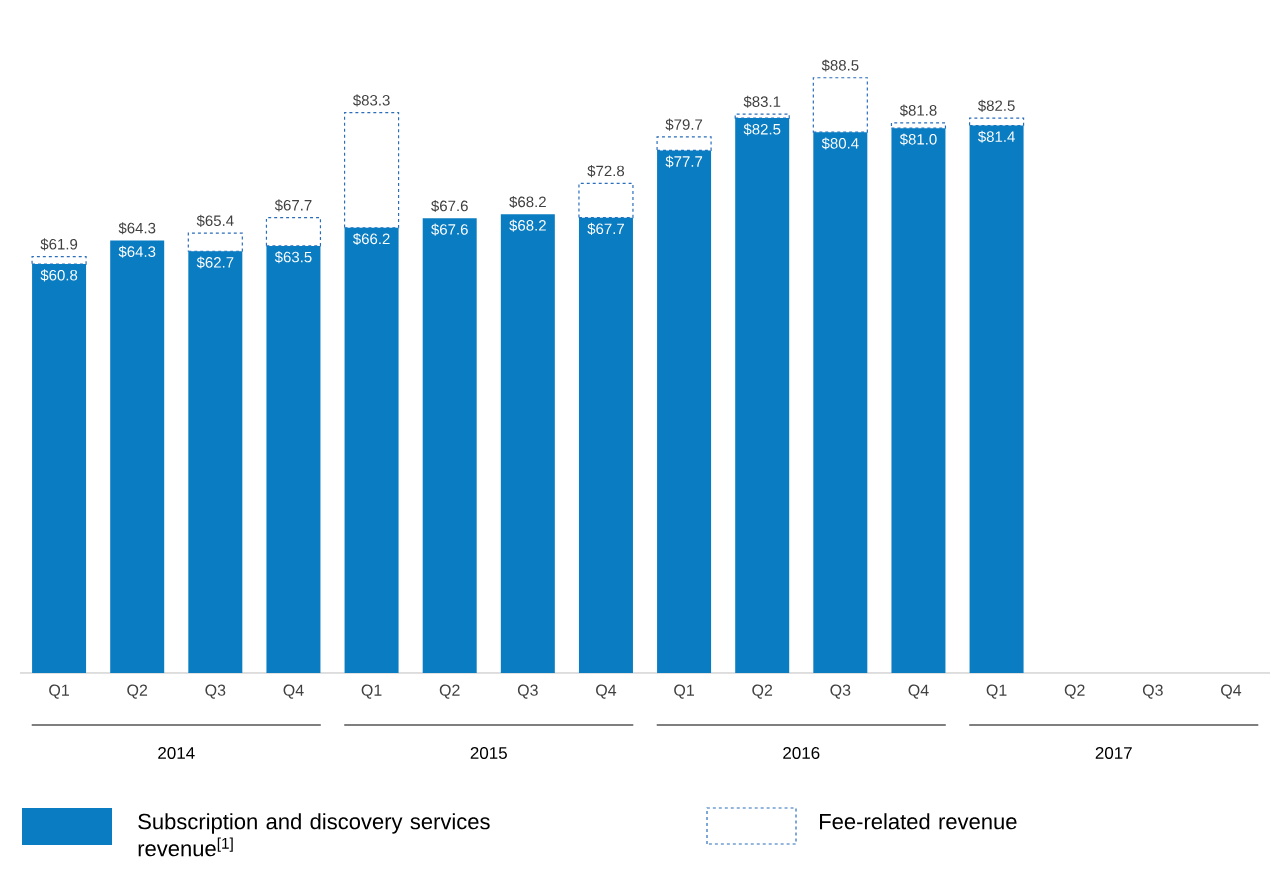 This screenshot has width=1271, height=870. Describe the element at coordinates (527, 202) in the screenshot. I see `total-label: $68.2` at that location.